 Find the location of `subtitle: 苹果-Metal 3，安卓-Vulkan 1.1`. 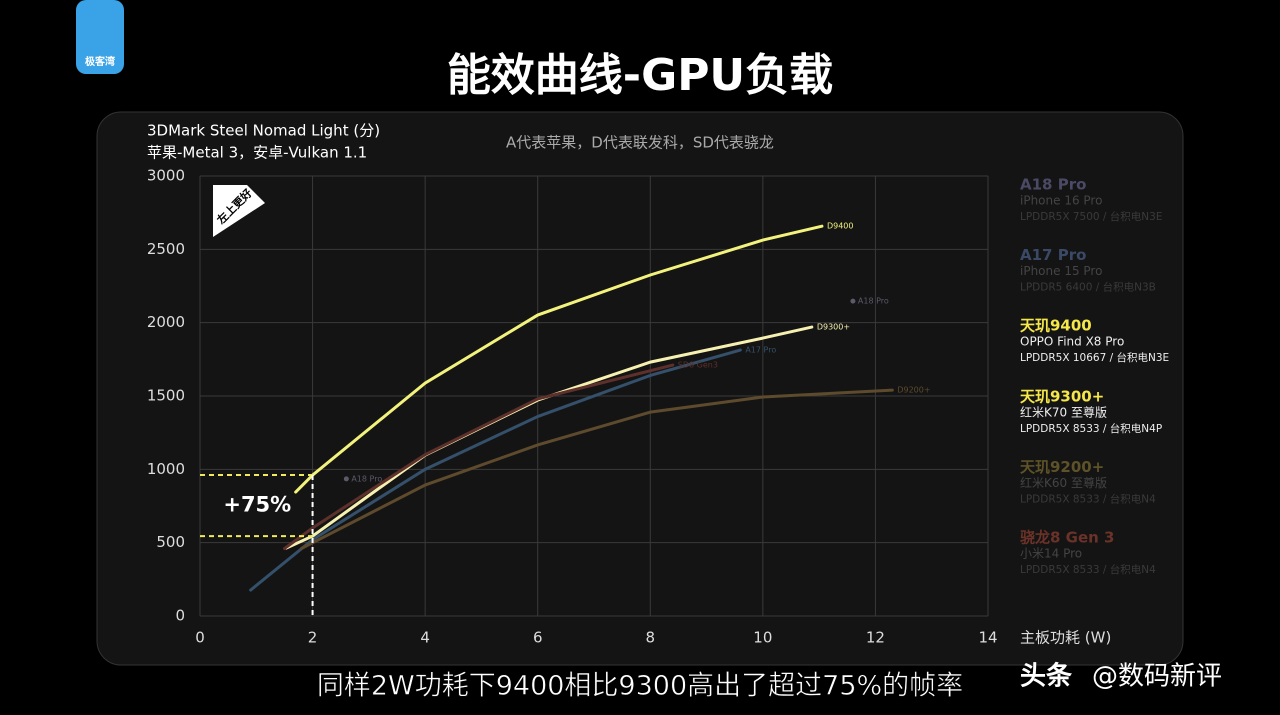

subtitle: 苹果-Metal 3，安卓-Vulkan 1.1 is located at coordinates (257, 153).